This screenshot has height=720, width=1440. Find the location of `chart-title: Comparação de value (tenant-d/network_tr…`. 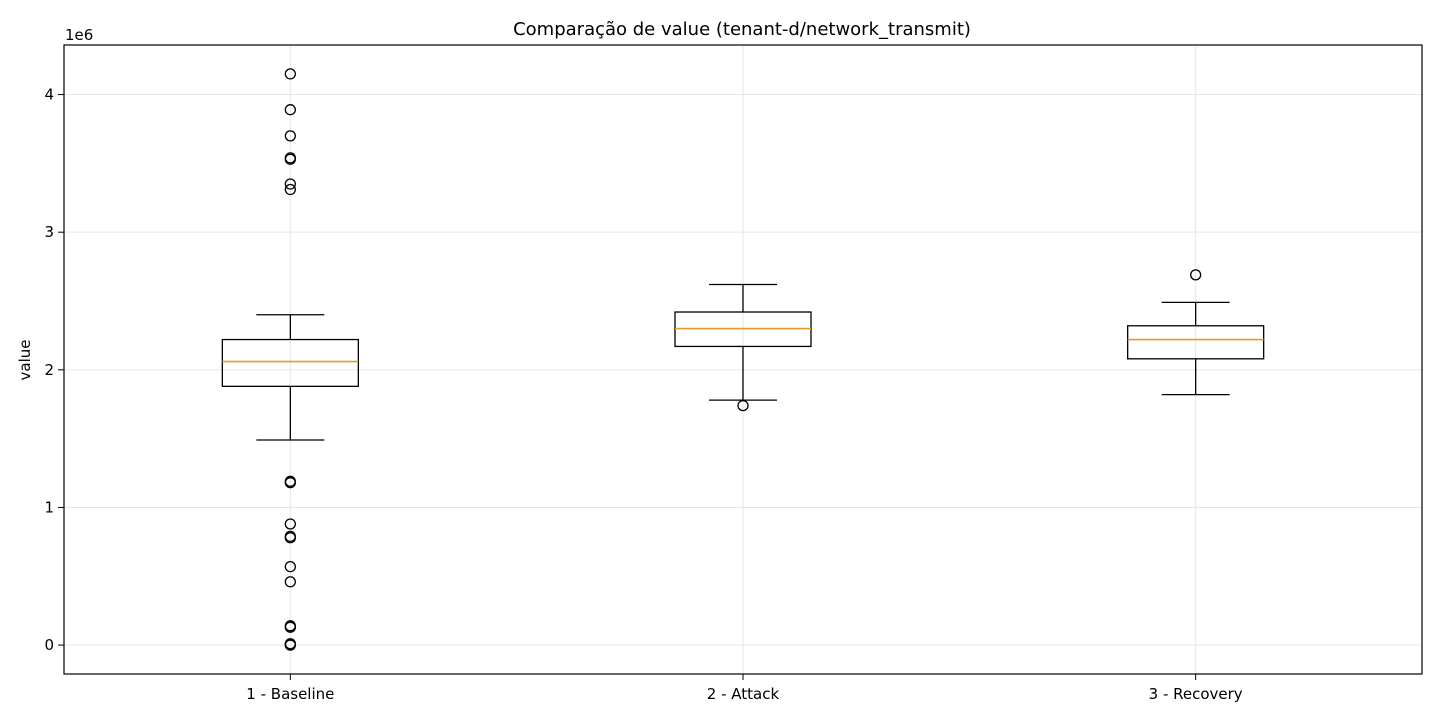

chart-title: Comparação de value (tenant-d/network_tr… is located at coordinates (742, 29).